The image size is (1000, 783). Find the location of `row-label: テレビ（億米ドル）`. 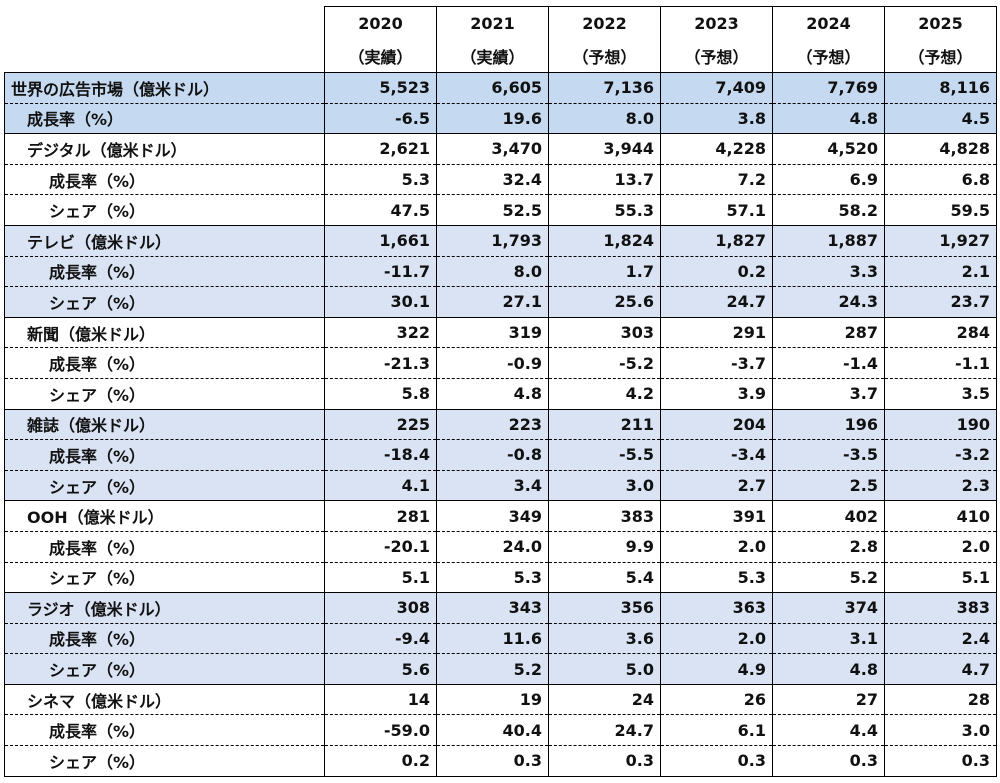

row-label: テレビ（億米ドル） is located at coordinates (164, 240).